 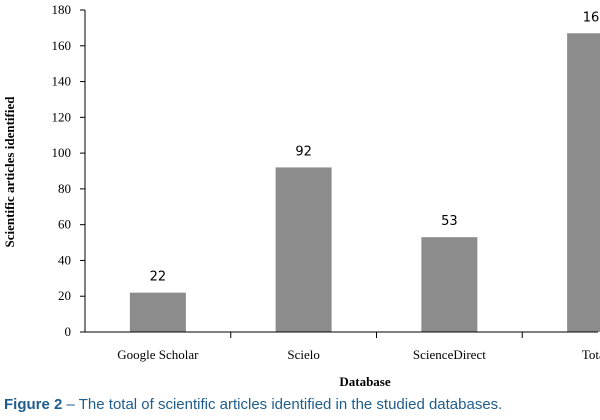 What do you see at coordinates (62, 152) in the screenshot?
I see `y-tick-label: 100` at bounding box center [62, 152].